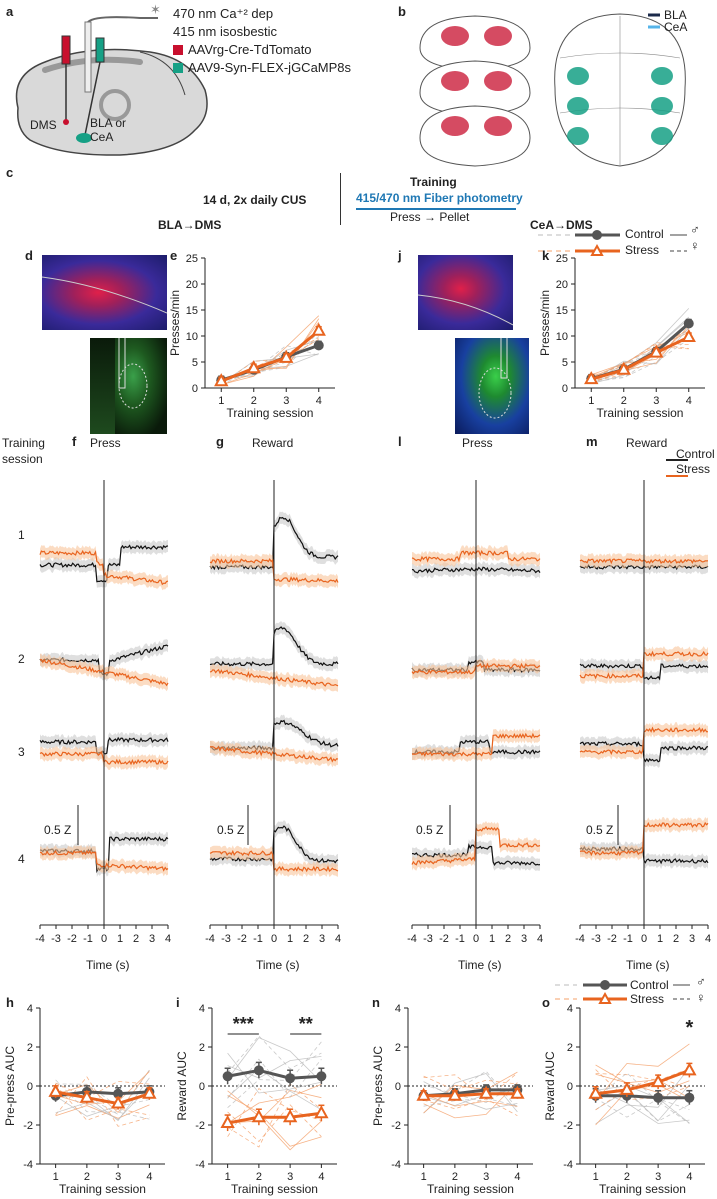 The image size is (717, 1199). What do you see at coordinates (400, 441) in the screenshot?
I see `panel-label-l: l` at bounding box center [400, 441].